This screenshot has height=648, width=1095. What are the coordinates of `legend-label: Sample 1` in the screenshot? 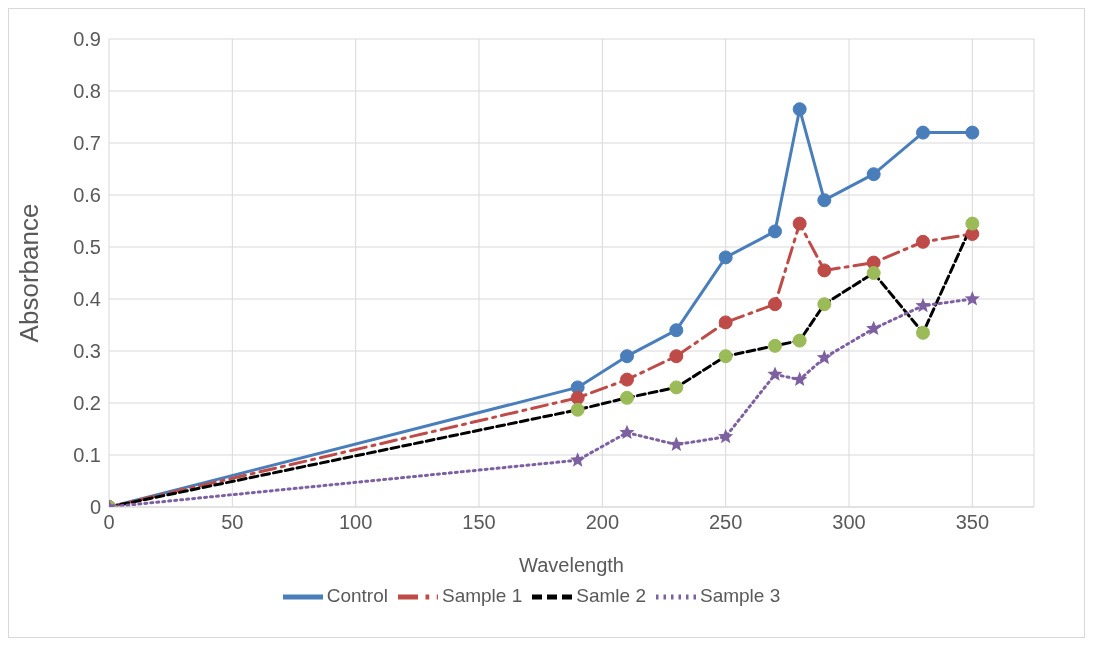 It's located at (482, 596).